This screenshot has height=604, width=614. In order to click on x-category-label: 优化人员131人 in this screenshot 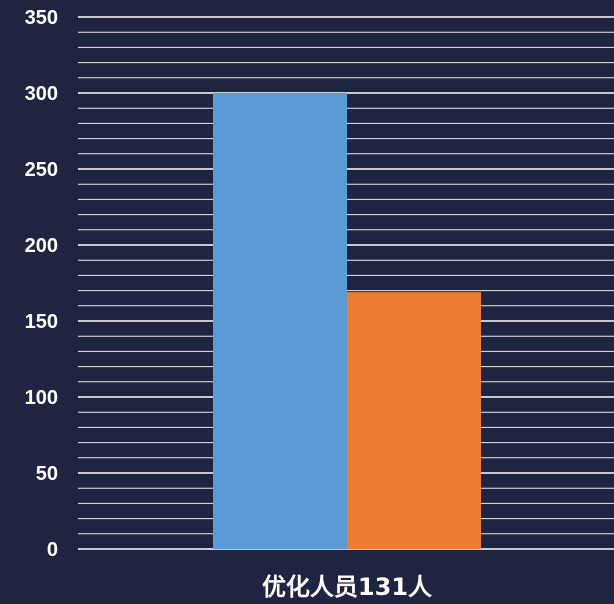, I will do `click(347, 587)`.